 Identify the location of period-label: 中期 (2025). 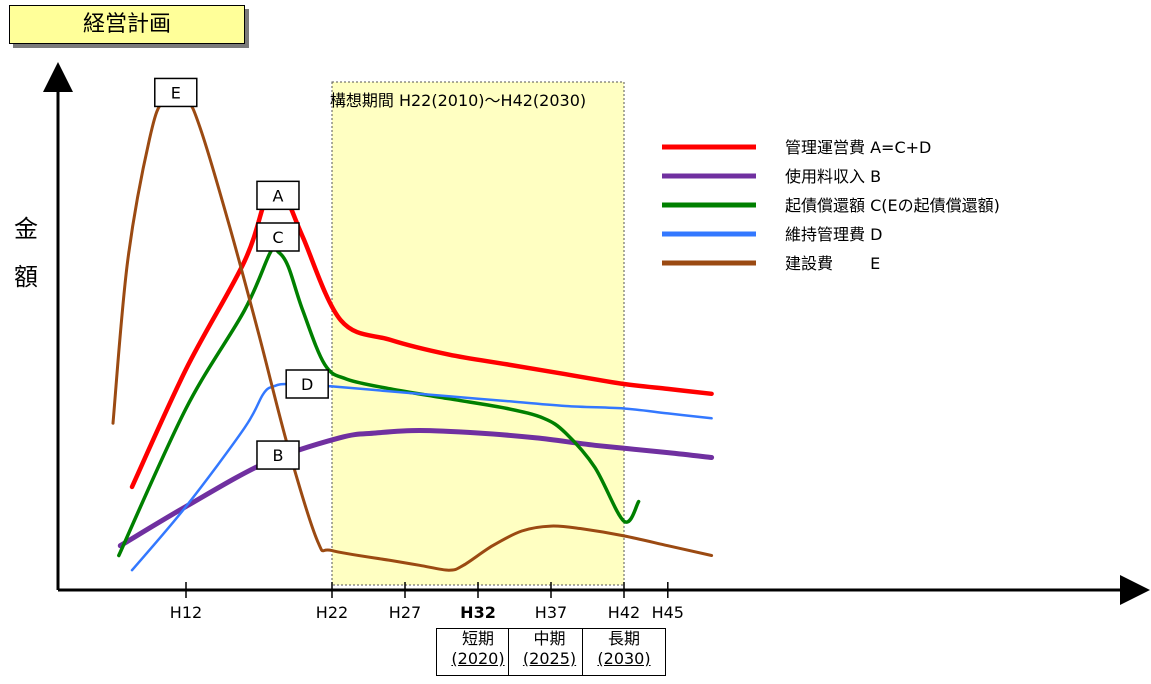
(549, 652).